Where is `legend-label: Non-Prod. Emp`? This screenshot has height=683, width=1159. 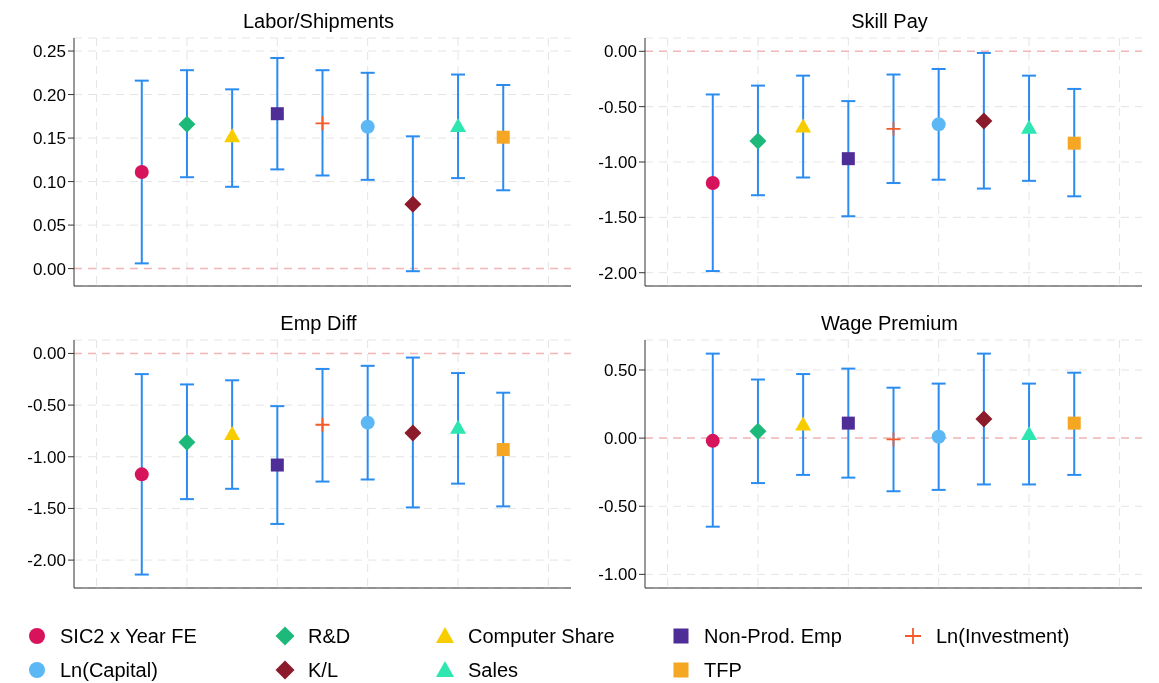
legend-label: Non-Prod. Emp is located at coordinates (773, 636).